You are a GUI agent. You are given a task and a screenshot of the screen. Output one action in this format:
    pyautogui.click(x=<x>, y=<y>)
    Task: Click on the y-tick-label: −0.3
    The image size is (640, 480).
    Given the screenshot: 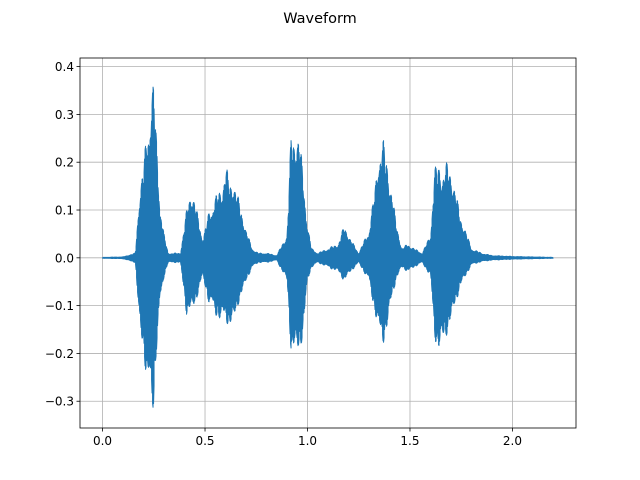 What is the action you would take?
    pyautogui.click(x=59, y=402)
    